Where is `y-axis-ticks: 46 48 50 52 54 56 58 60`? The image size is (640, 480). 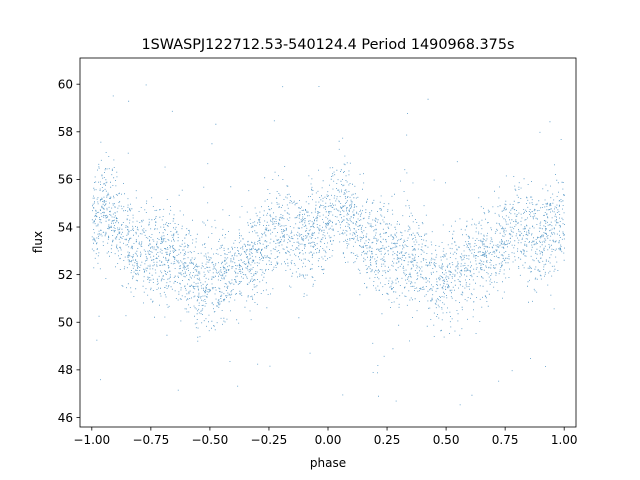
y-axis-ticks: 46 48 50 52 54 56 58 60 is located at coordinates (69, 251).